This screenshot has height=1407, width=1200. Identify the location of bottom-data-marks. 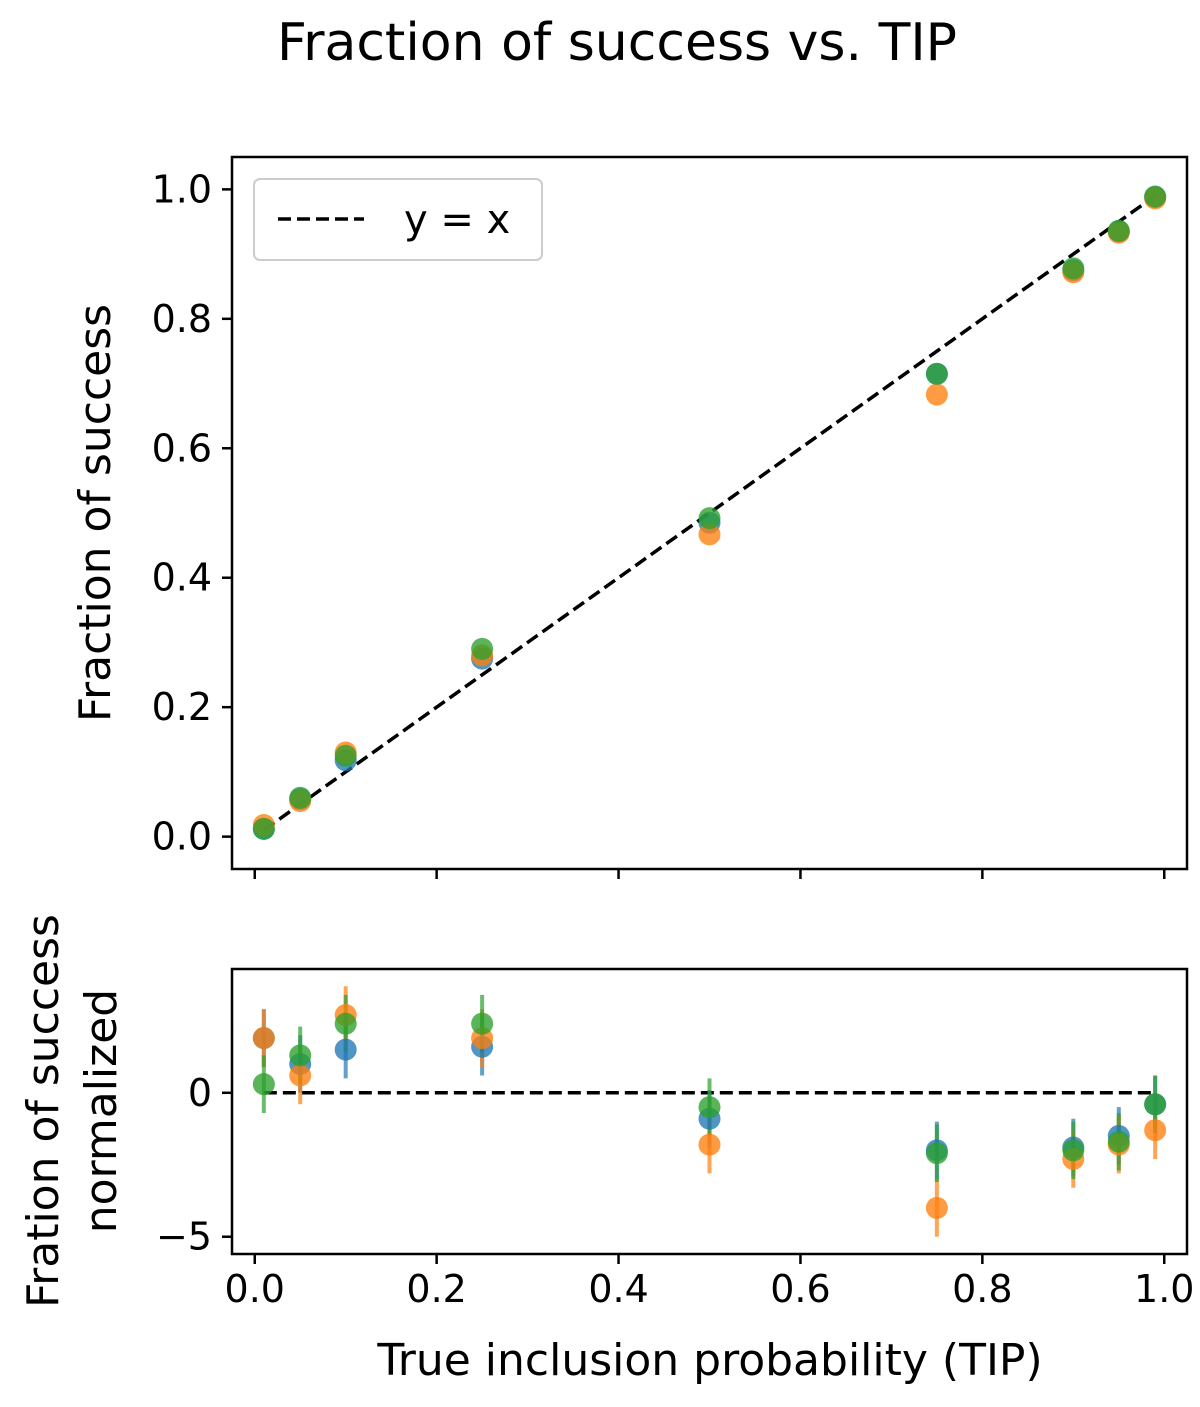
(709, 1111).